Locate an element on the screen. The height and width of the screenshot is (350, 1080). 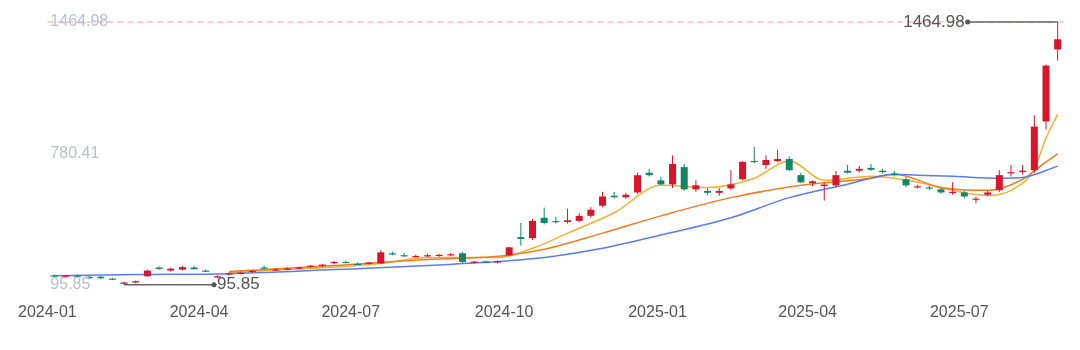
x-tick-label: 2024-04 is located at coordinates (199, 311).